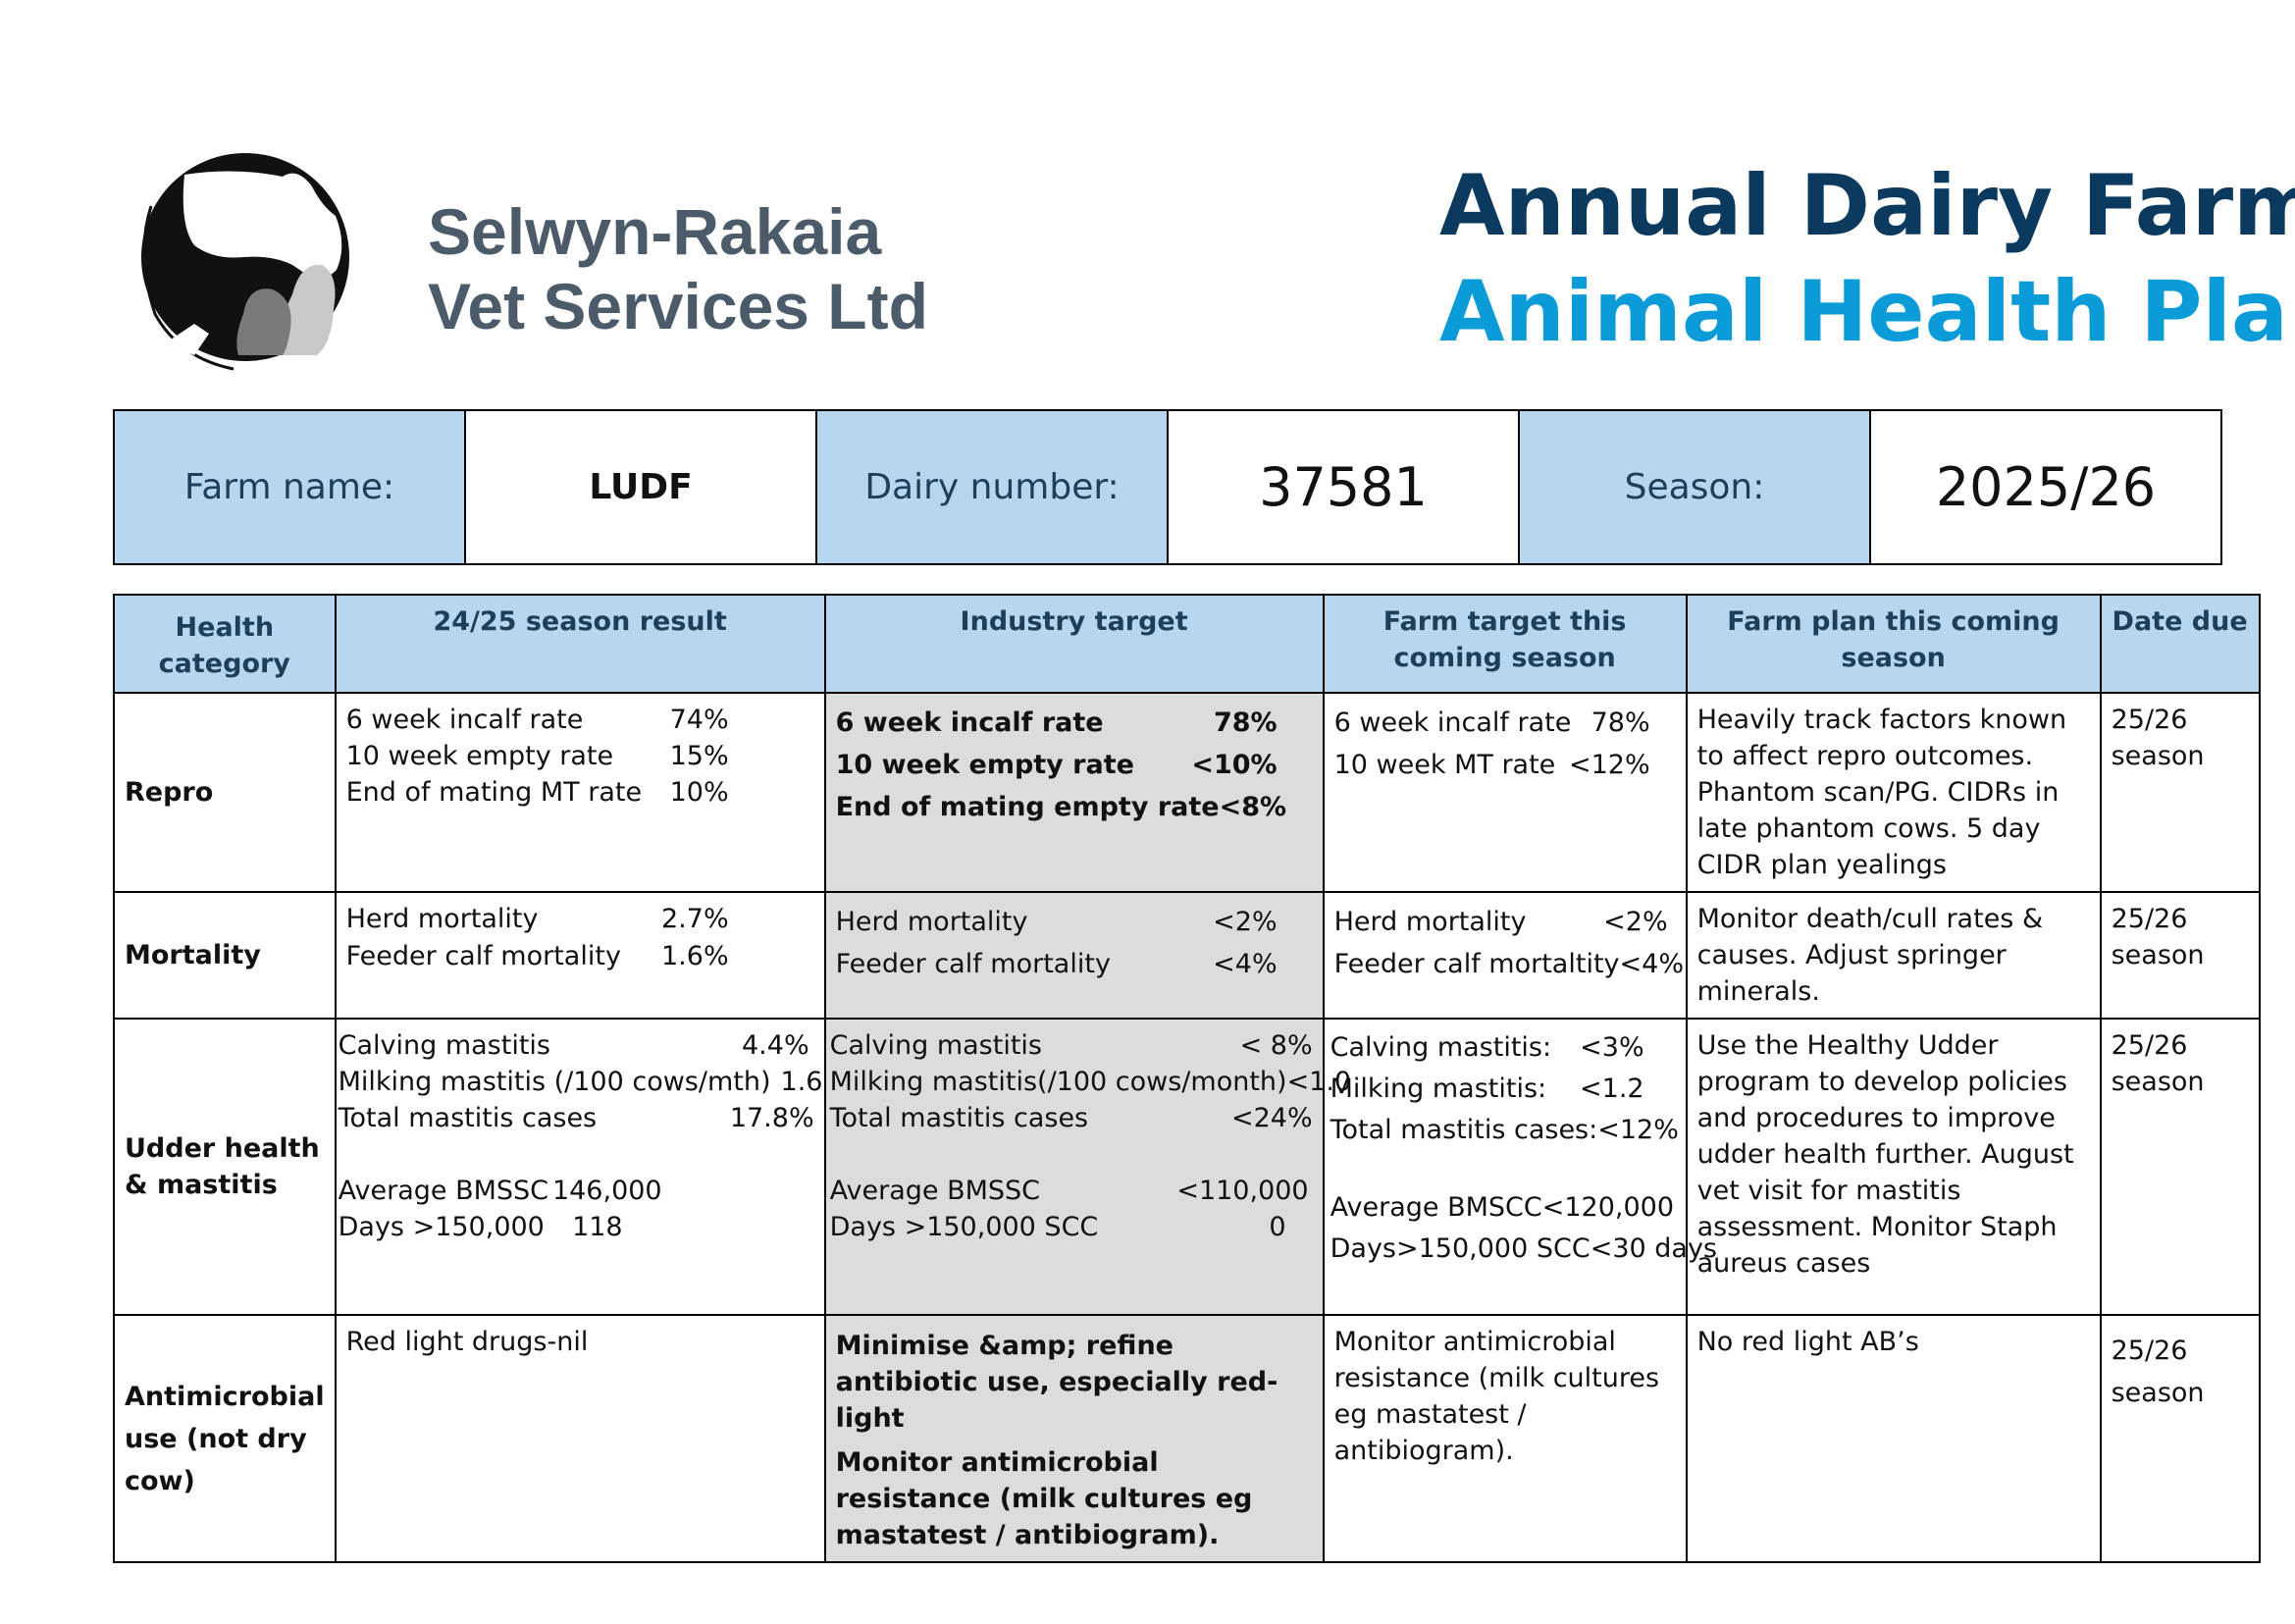 Image resolution: width=2295 pixels, height=1624 pixels. Describe the element at coordinates (1653, 1248) in the screenshot. I see `target-value: <30 days` at that location.